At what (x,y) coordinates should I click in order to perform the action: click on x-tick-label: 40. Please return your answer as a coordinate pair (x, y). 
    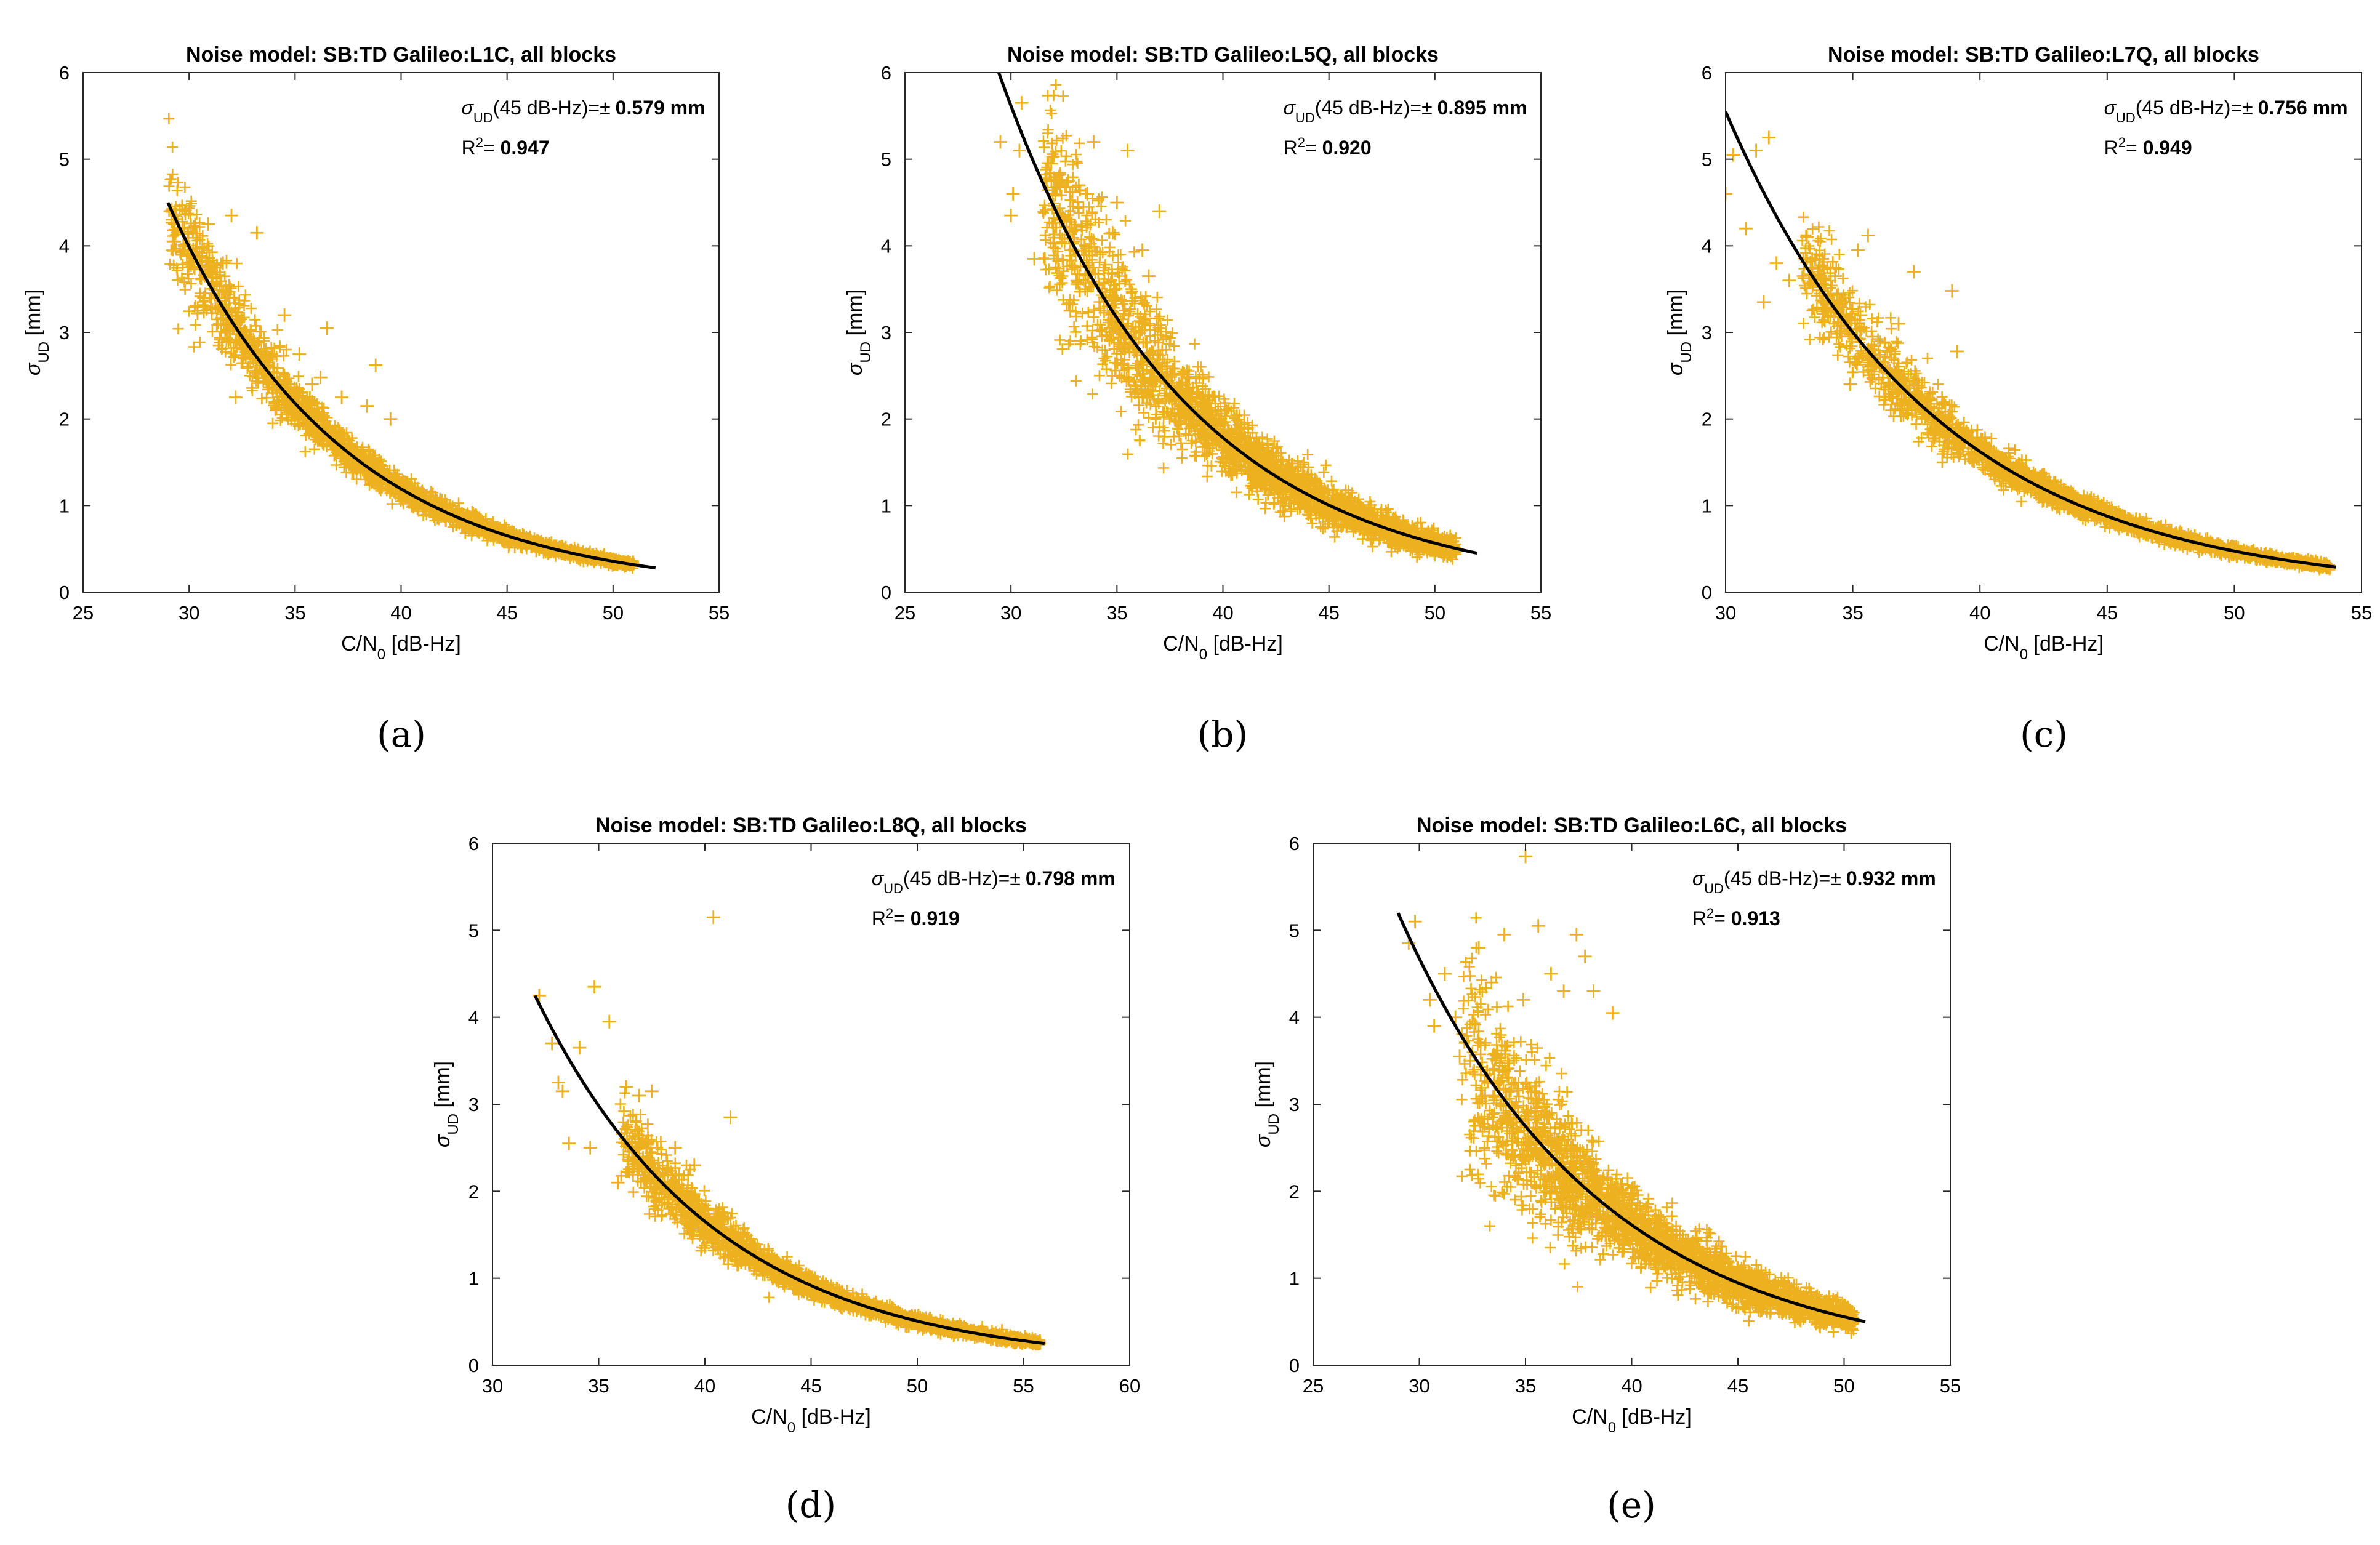
    Looking at the image, I should click on (400, 613).